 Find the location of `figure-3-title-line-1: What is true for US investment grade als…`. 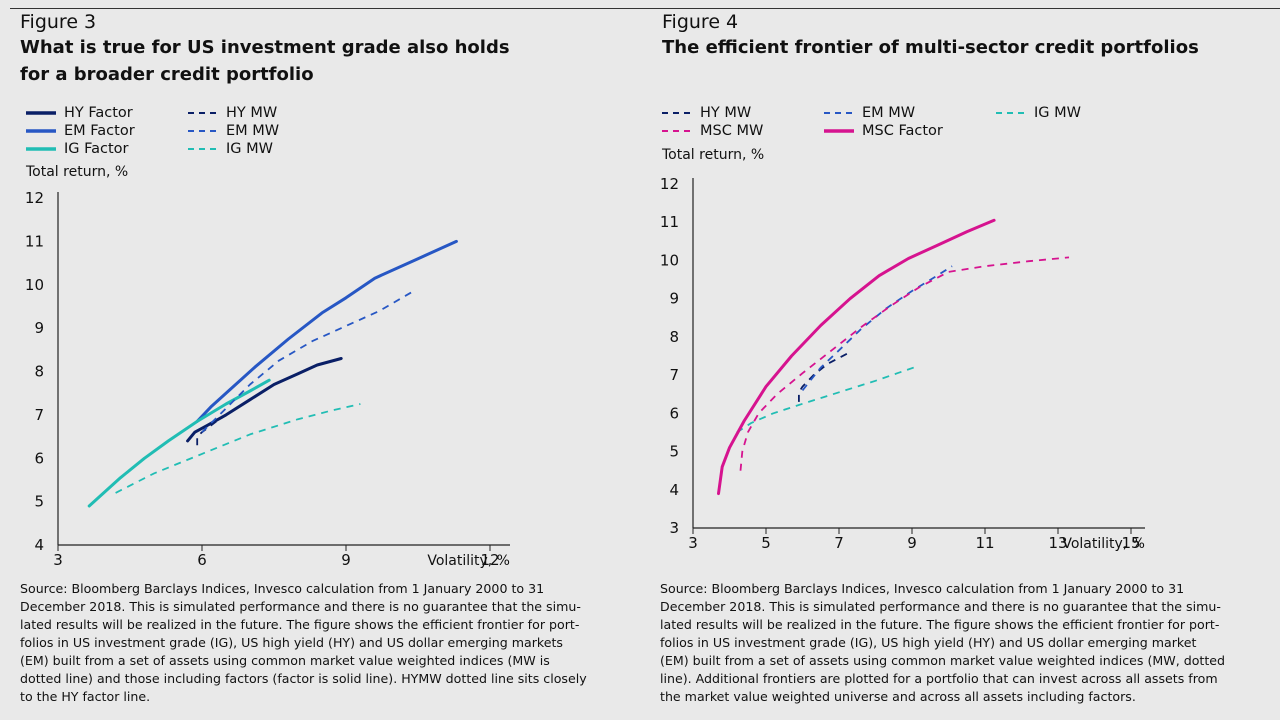

figure-3-title-line-1: What is true for US investment grade als… is located at coordinates (265, 47).